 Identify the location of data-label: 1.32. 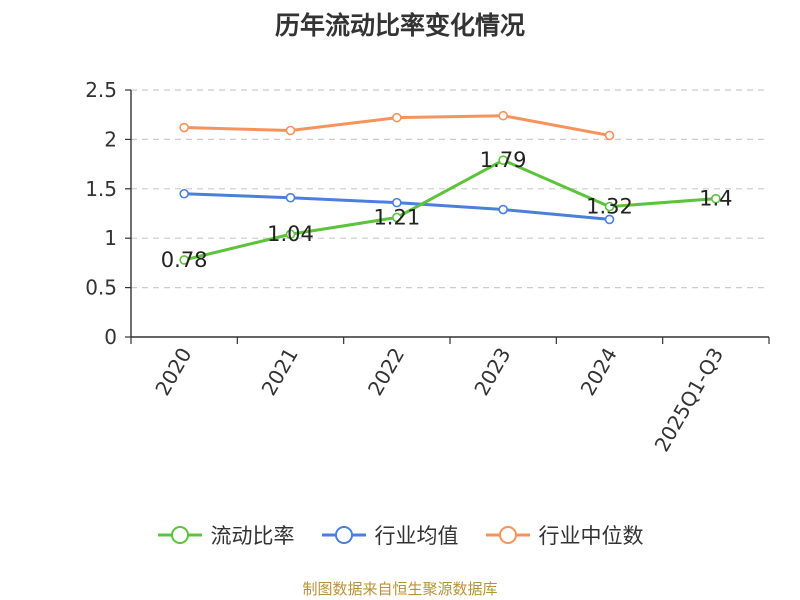
(609, 207).